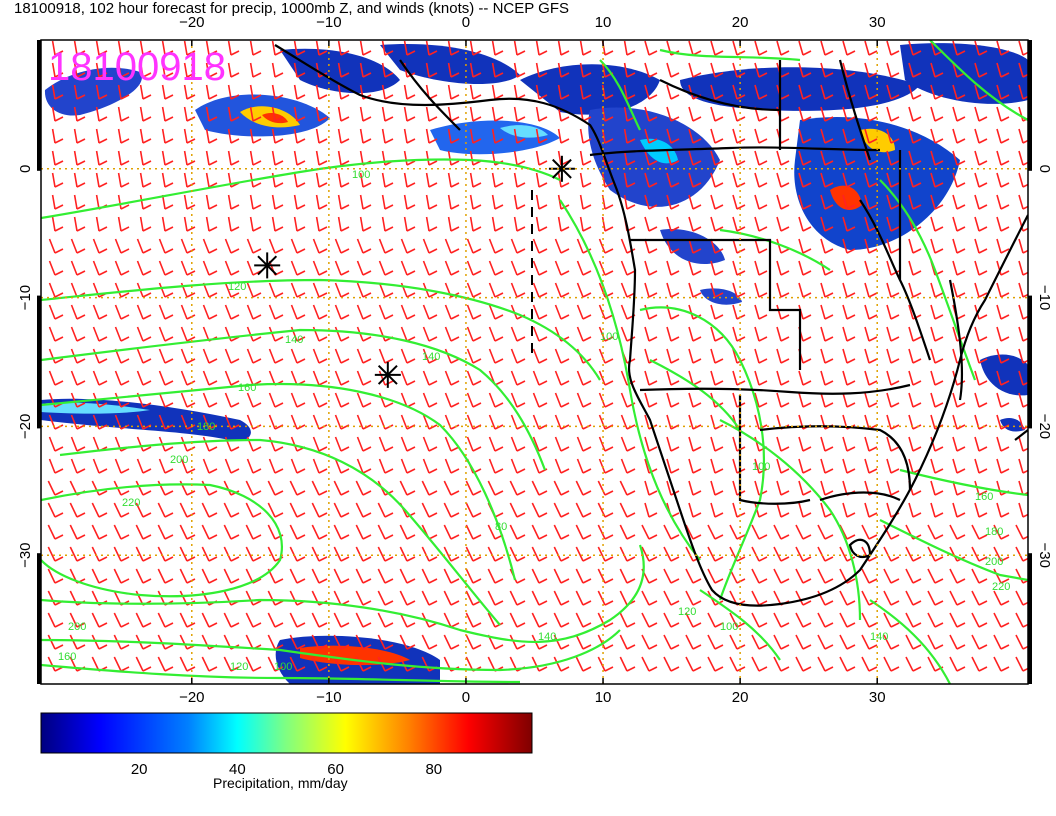 Image resolution: width=1056 pixels, height=816 pixels. I want to click on contour-label: 140, so click(879, 637).